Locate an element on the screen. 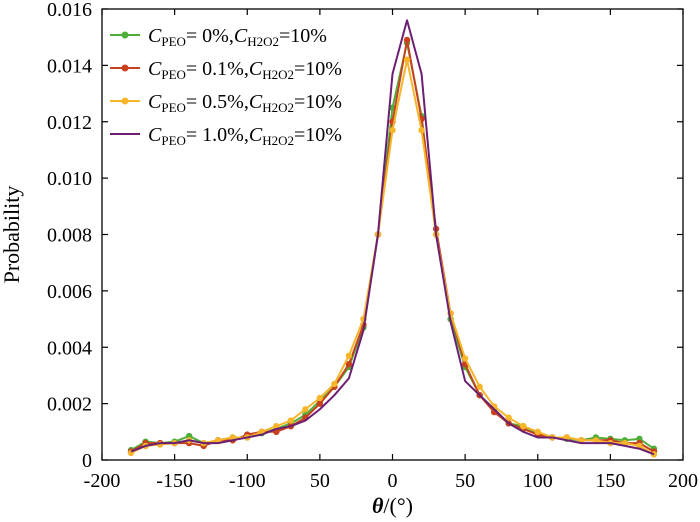  legend-entry: CPEO= 0.1%,CH2O2=10% is located at coordinates (226, 70).